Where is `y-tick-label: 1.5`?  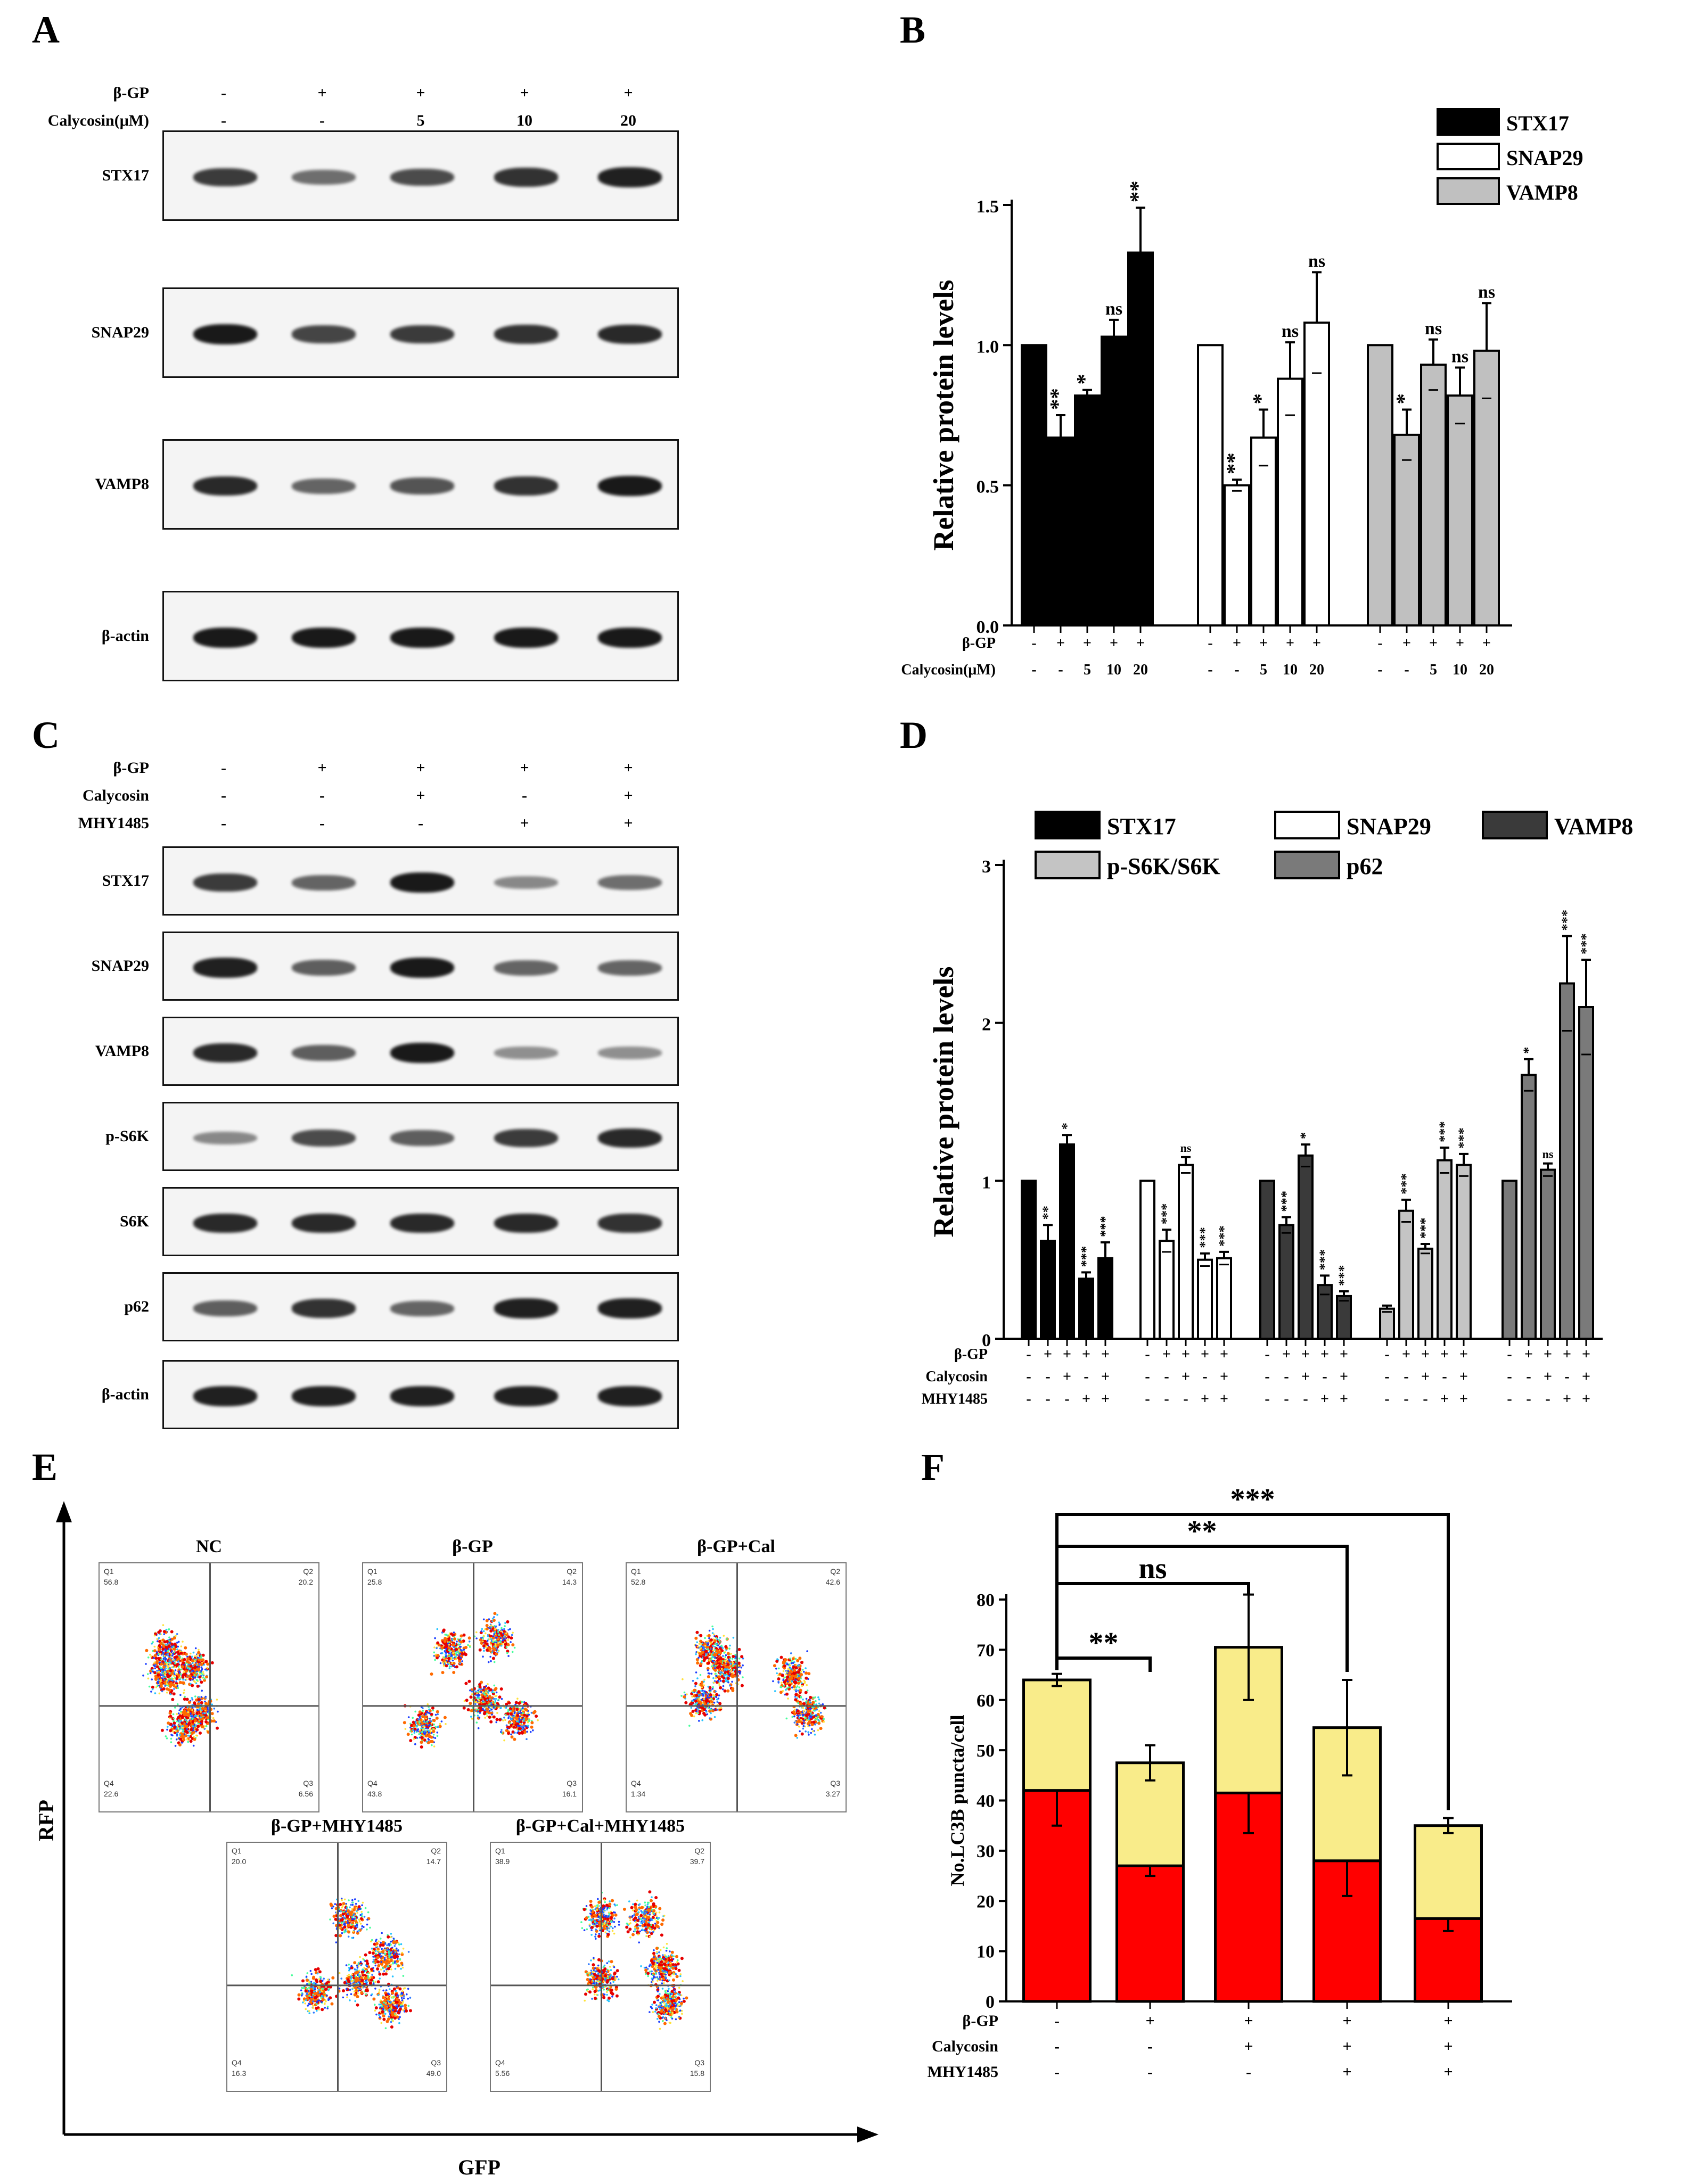 y-tick-label: 1.5 is located at coordinates (988, 207).